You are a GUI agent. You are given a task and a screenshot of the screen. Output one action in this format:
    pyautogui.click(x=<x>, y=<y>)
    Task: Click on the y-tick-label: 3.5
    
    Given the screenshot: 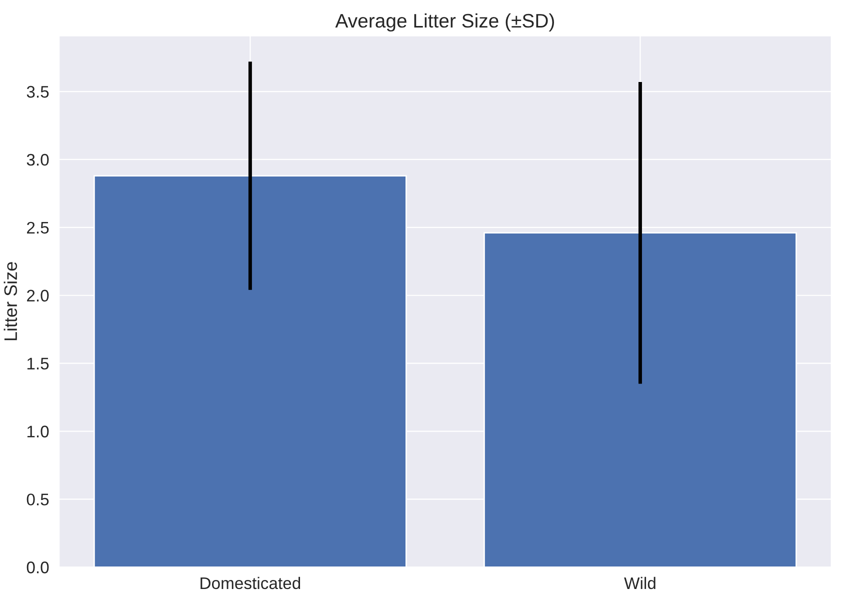 What is the action you would take?
    pyautogui.click(x=37, y=92)
    